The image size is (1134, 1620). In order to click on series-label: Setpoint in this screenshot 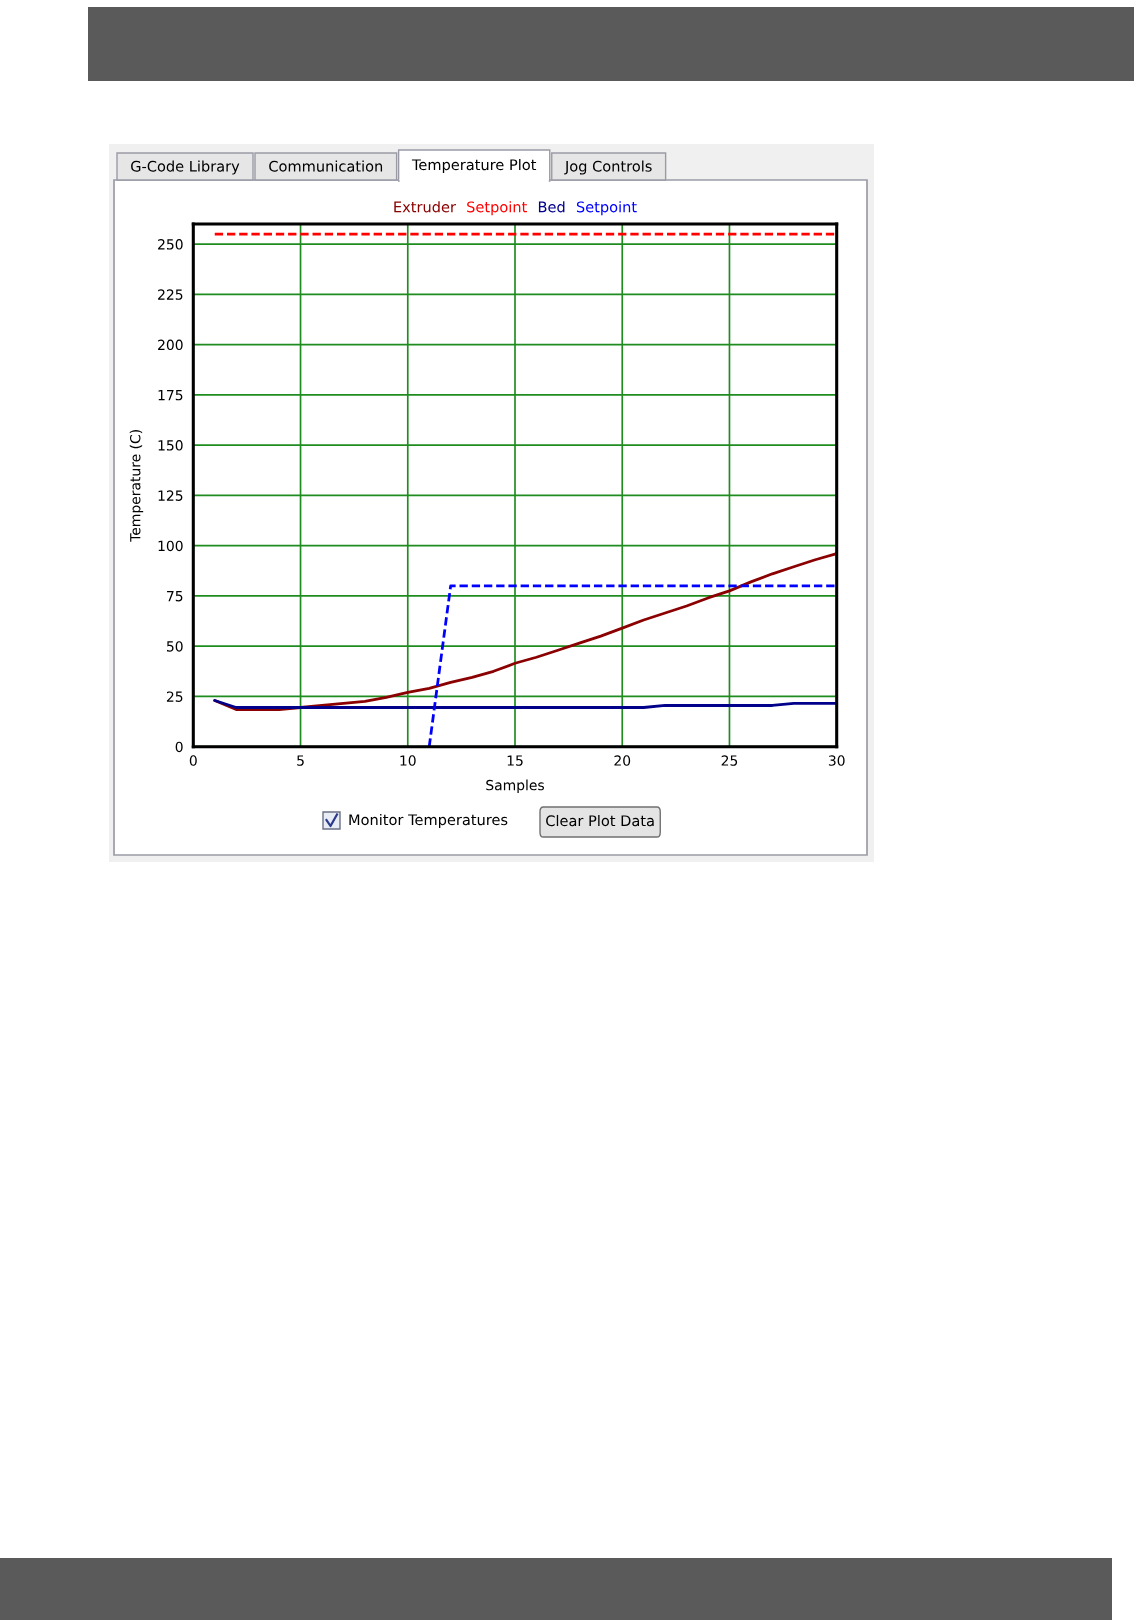, I will do `click(497, 208)`.